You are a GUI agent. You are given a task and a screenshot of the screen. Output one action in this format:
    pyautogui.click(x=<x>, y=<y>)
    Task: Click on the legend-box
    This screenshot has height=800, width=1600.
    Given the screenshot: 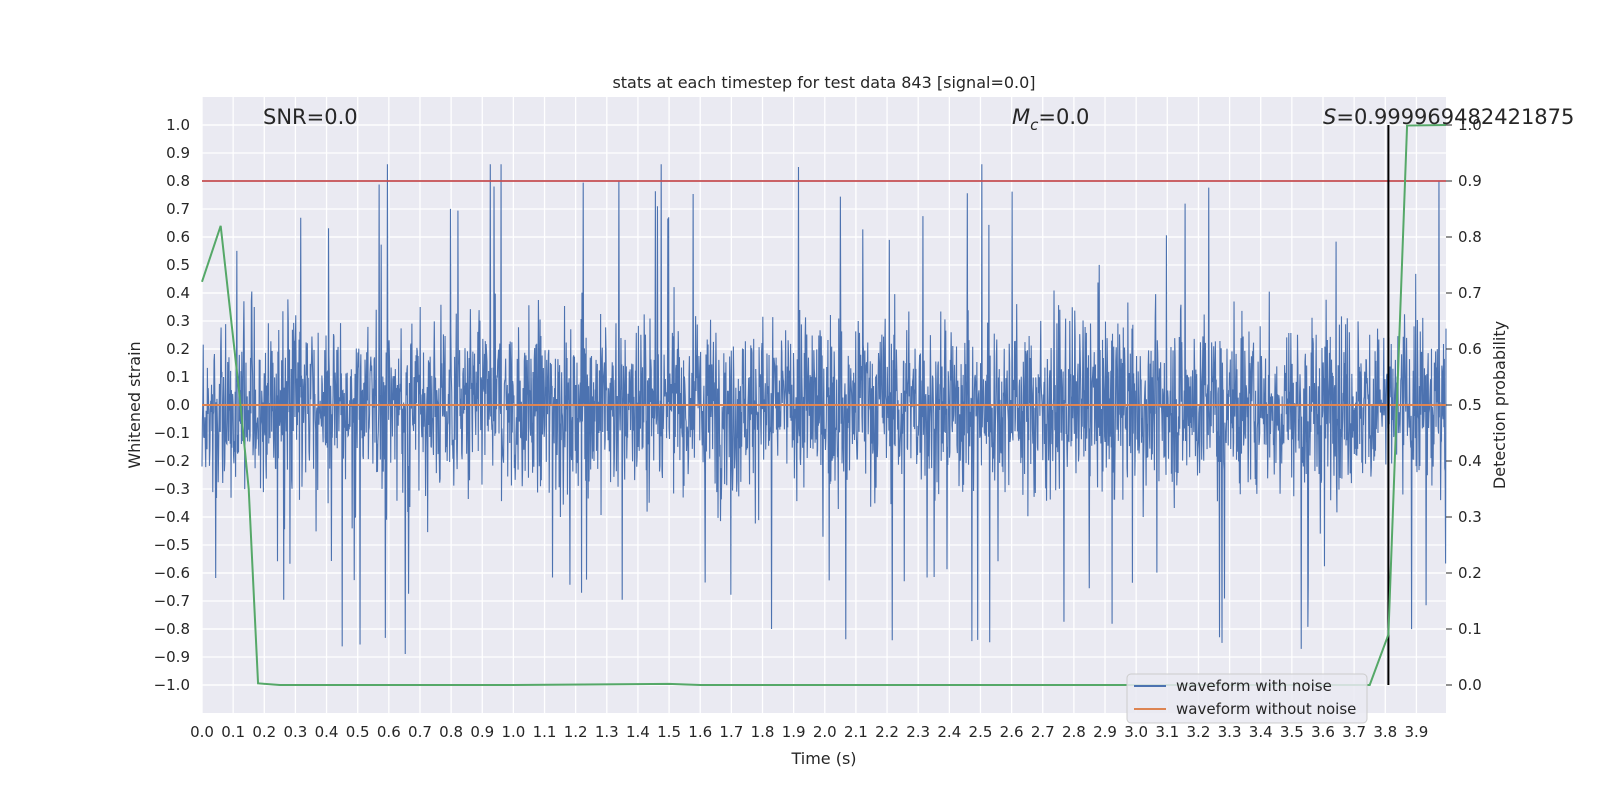 What is the action you would take?
    pyautogui.click(x=1247, y=698)
    